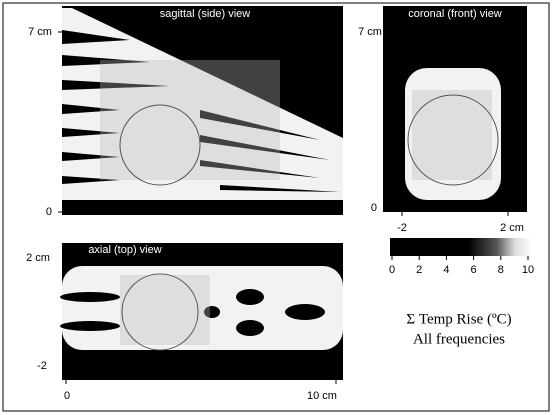 The image size is (553, 415). I want to click on colorbar-ticks: 0 2 4 6 8 10, so click(461, 266).